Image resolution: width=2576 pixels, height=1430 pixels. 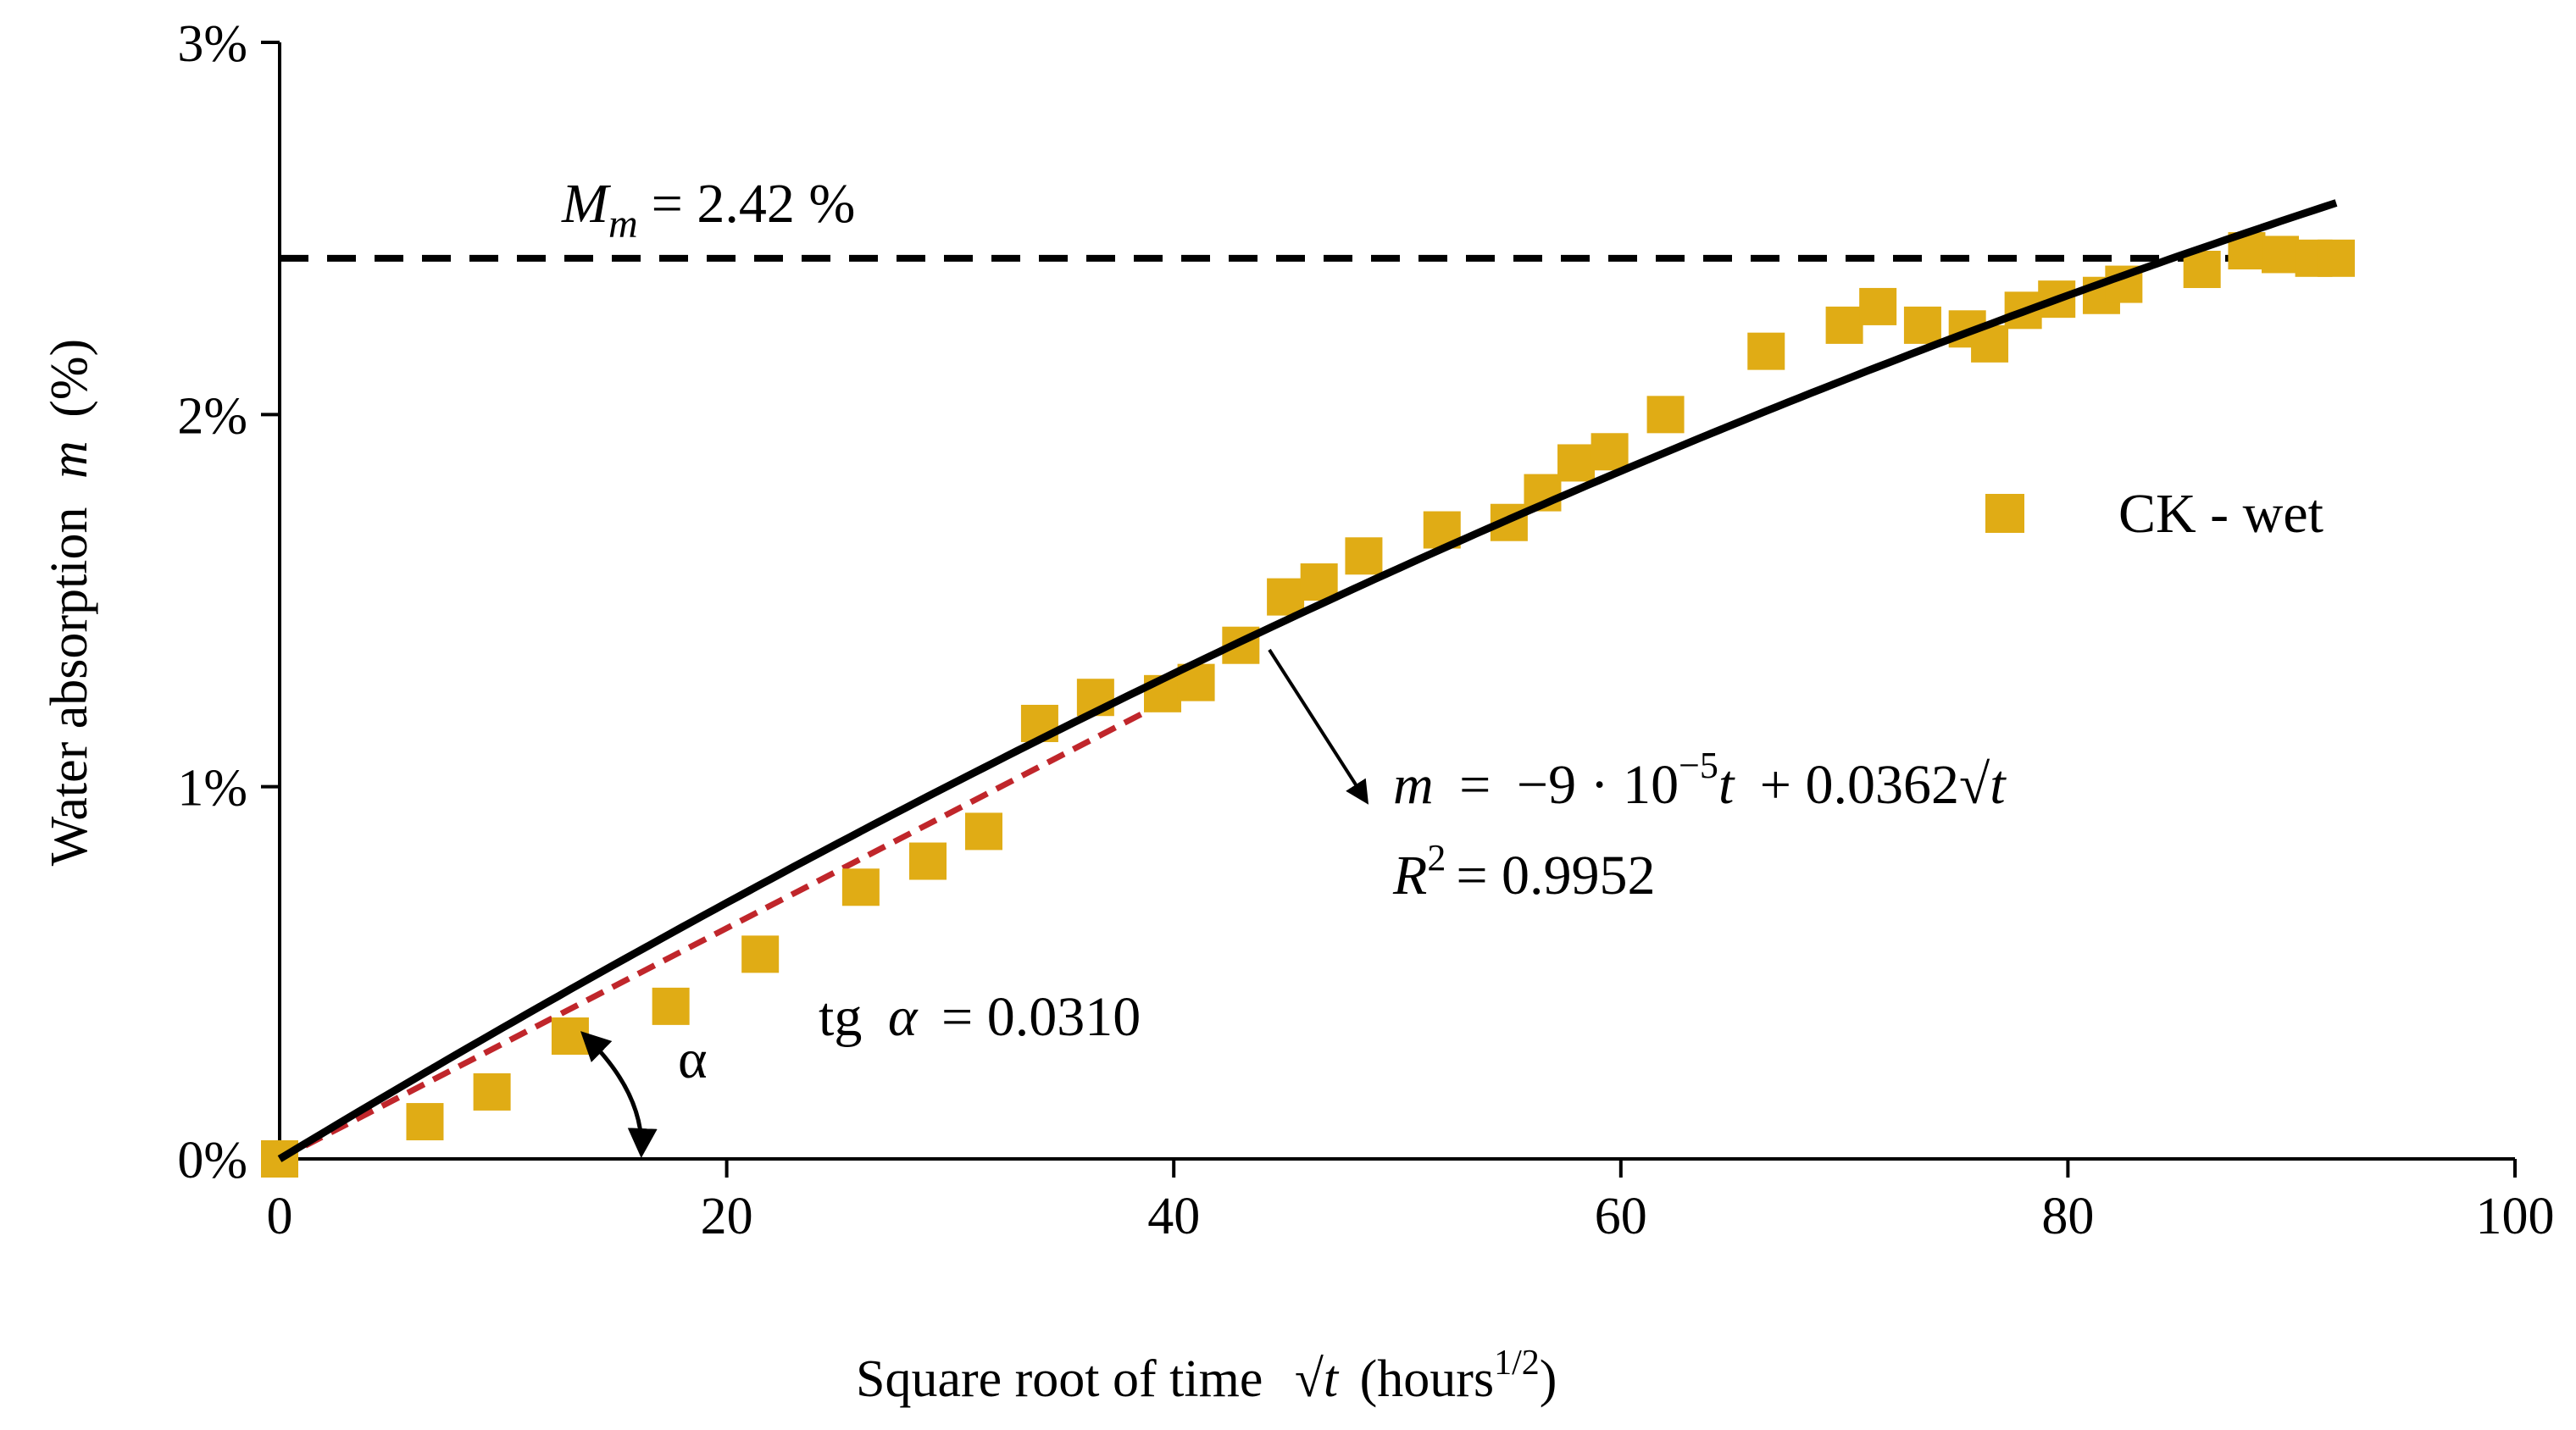 I want to click on initial-slope-line-layer, so click(x=726, y=928).